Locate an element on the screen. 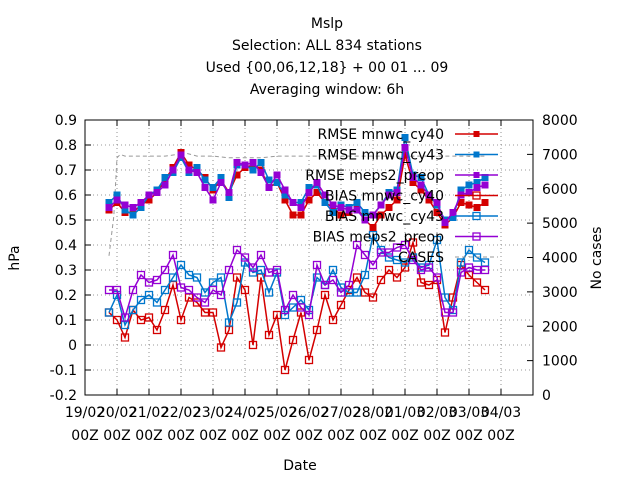 The image size is (640, 480). legend-label: BIAS meps2_preop is located at coordinates (379, 238).